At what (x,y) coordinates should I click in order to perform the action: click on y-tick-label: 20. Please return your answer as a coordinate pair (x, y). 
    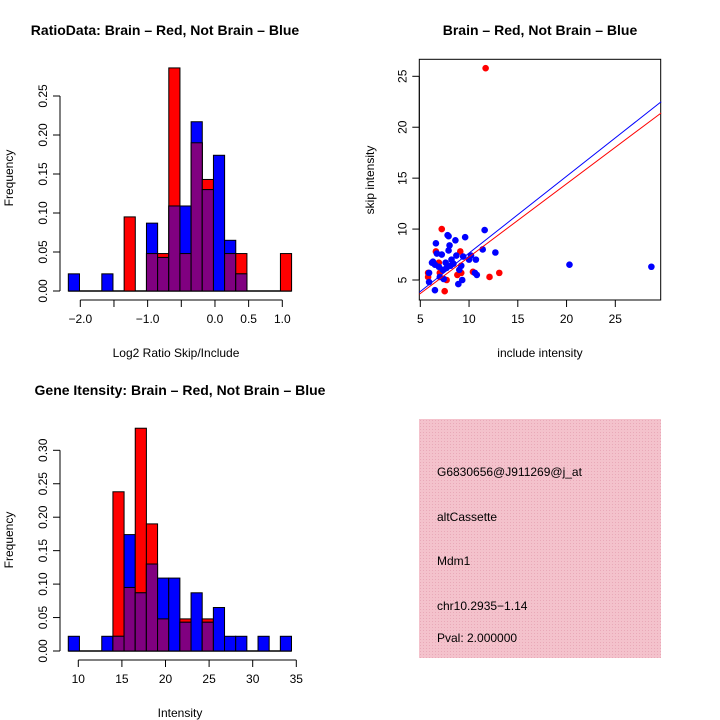
    Looking at the image, I should click on (402, 127).